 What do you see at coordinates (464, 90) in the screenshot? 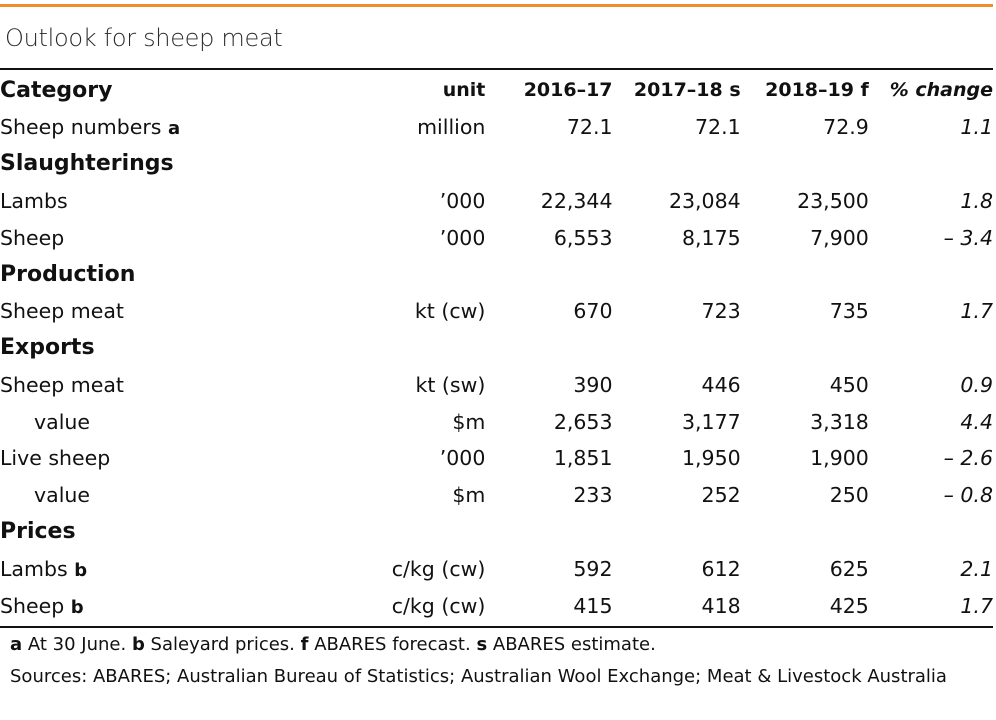
I see `header-unit: unit` at bounding box center [464, 90].